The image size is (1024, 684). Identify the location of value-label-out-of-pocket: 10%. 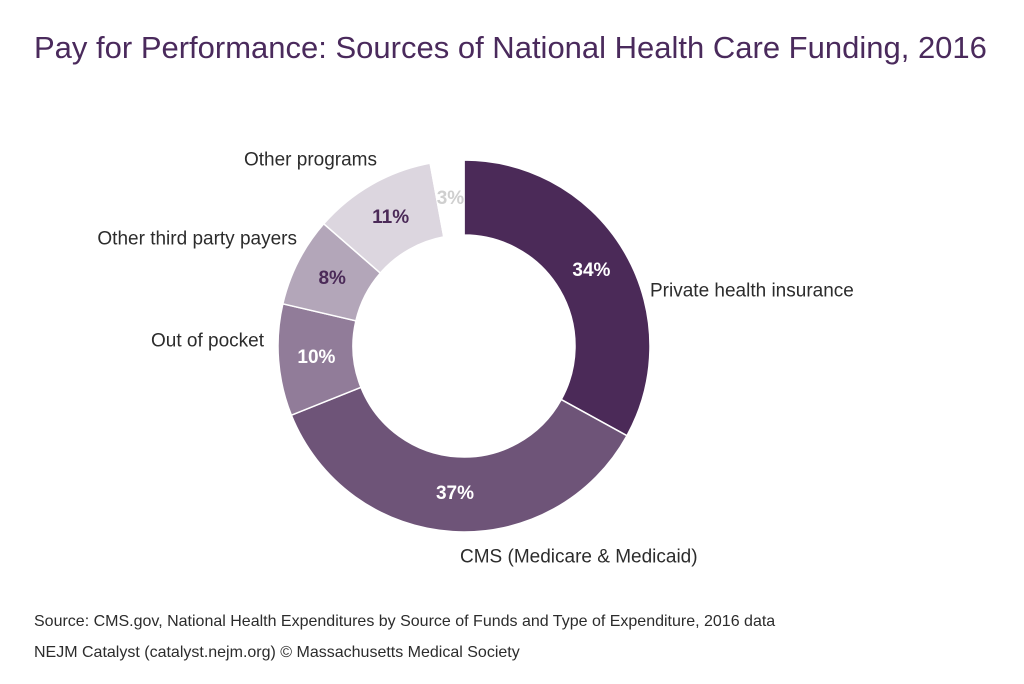
(316, 357).